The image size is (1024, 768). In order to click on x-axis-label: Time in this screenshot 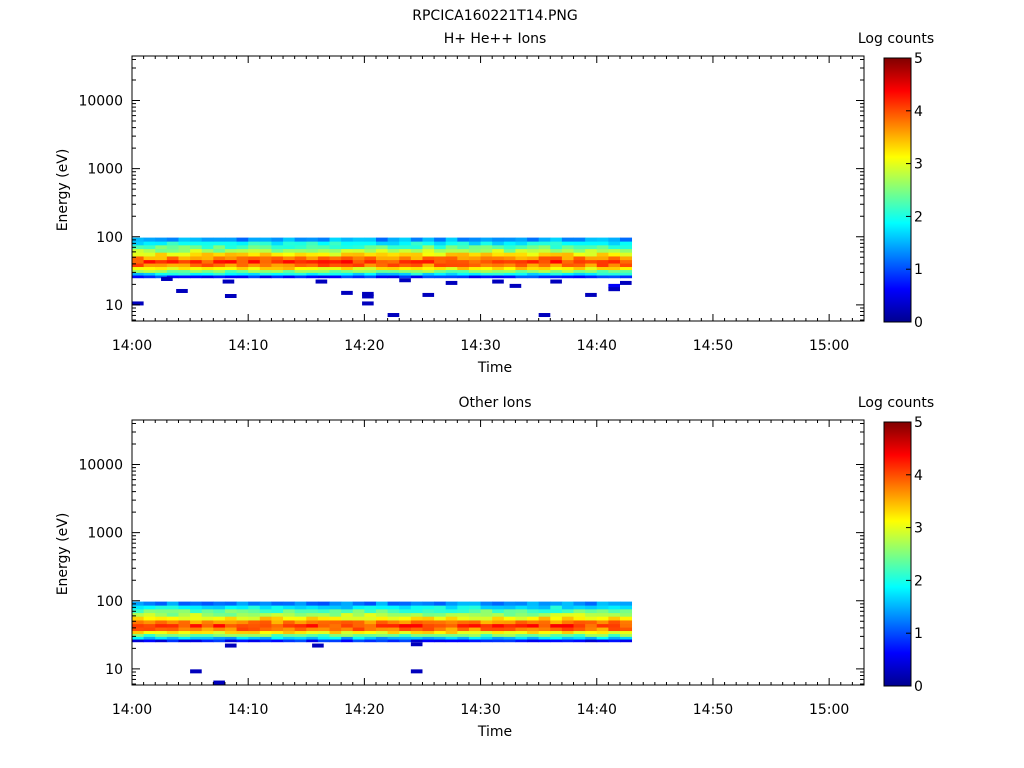, I will do `click(494, 732)`.